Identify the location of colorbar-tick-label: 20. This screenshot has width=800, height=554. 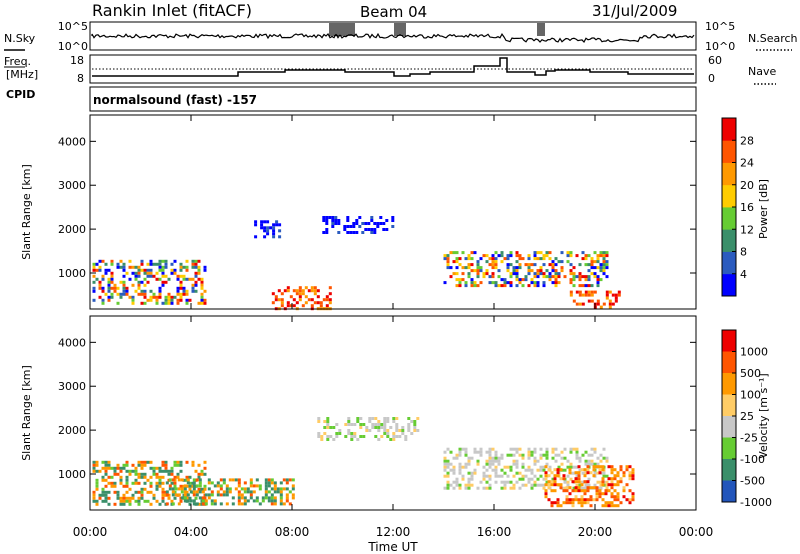
(747, 185).